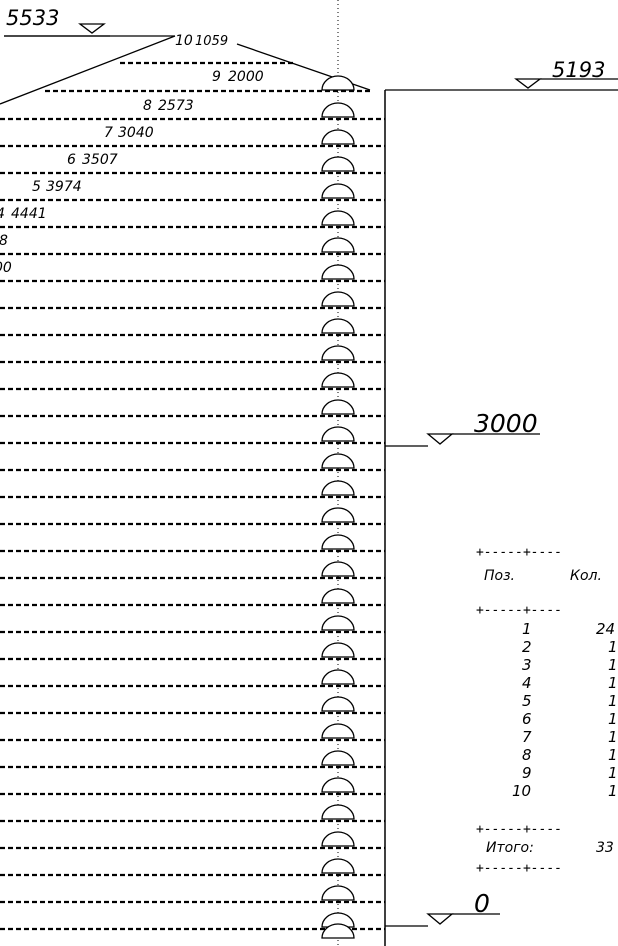  What do you see at coordinates (442, 908) in the screenshot?
I see `elevation-marker-zero: 0` at bounding box center [442, 908].